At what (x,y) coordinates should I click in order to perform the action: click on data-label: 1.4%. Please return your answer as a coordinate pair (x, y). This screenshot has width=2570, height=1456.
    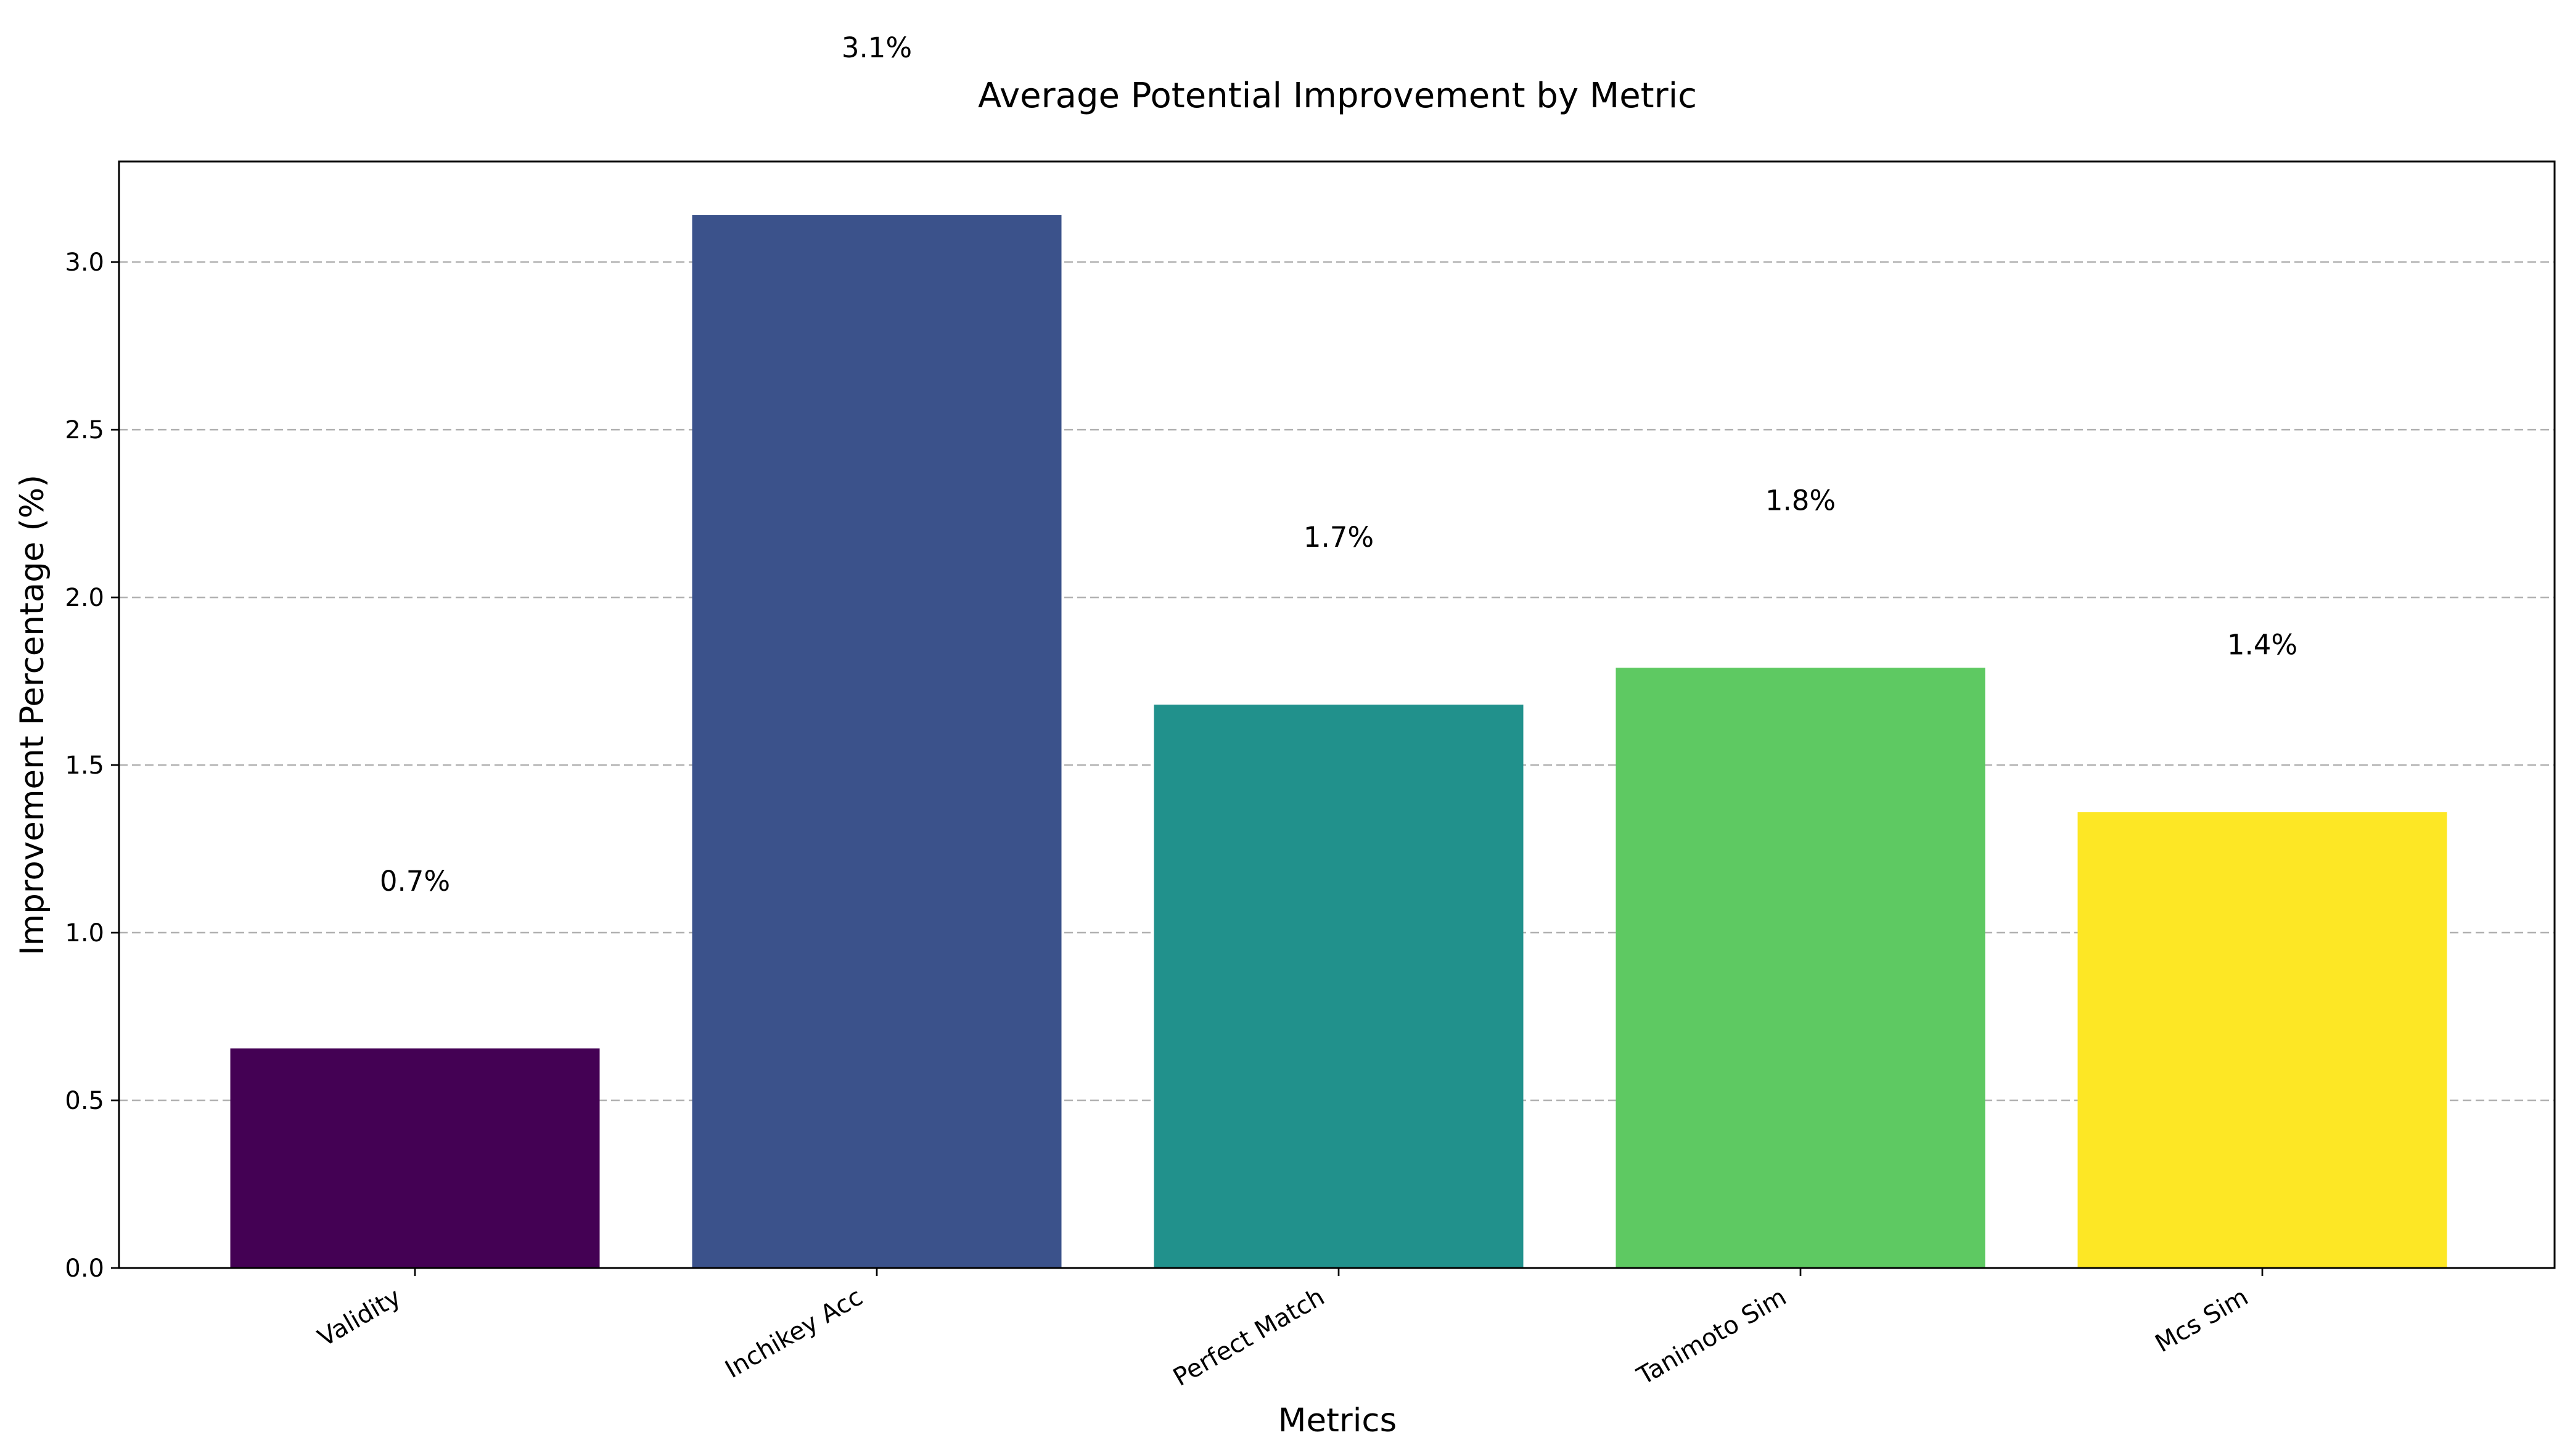
    Looking at the image, I should click on (2262, 645).